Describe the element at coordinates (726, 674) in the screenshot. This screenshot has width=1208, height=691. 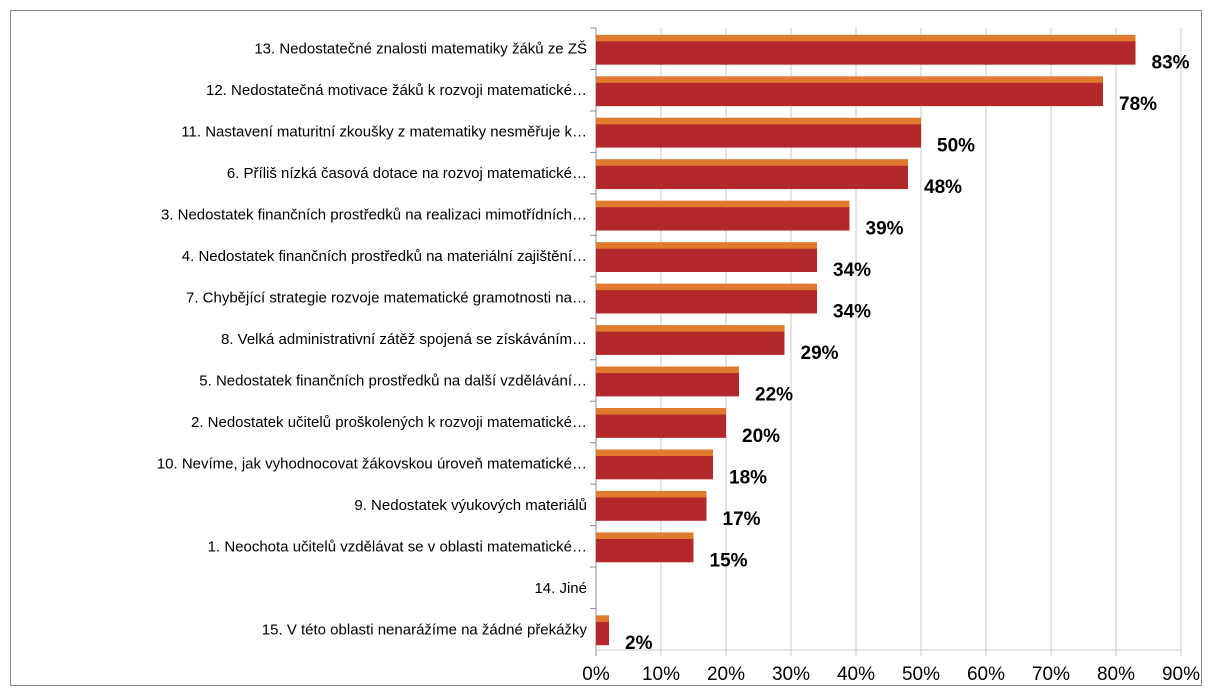
I see `x-tick-label: 20%` at that location.